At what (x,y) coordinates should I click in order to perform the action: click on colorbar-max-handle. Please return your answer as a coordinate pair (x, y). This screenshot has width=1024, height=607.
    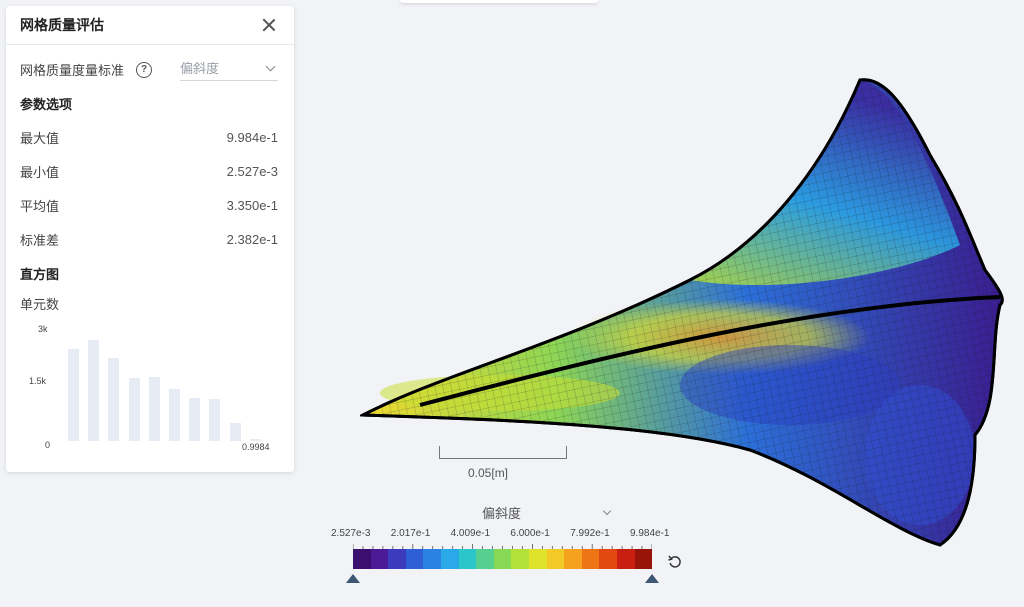
    Looking at the image, I should click on (652, 578).